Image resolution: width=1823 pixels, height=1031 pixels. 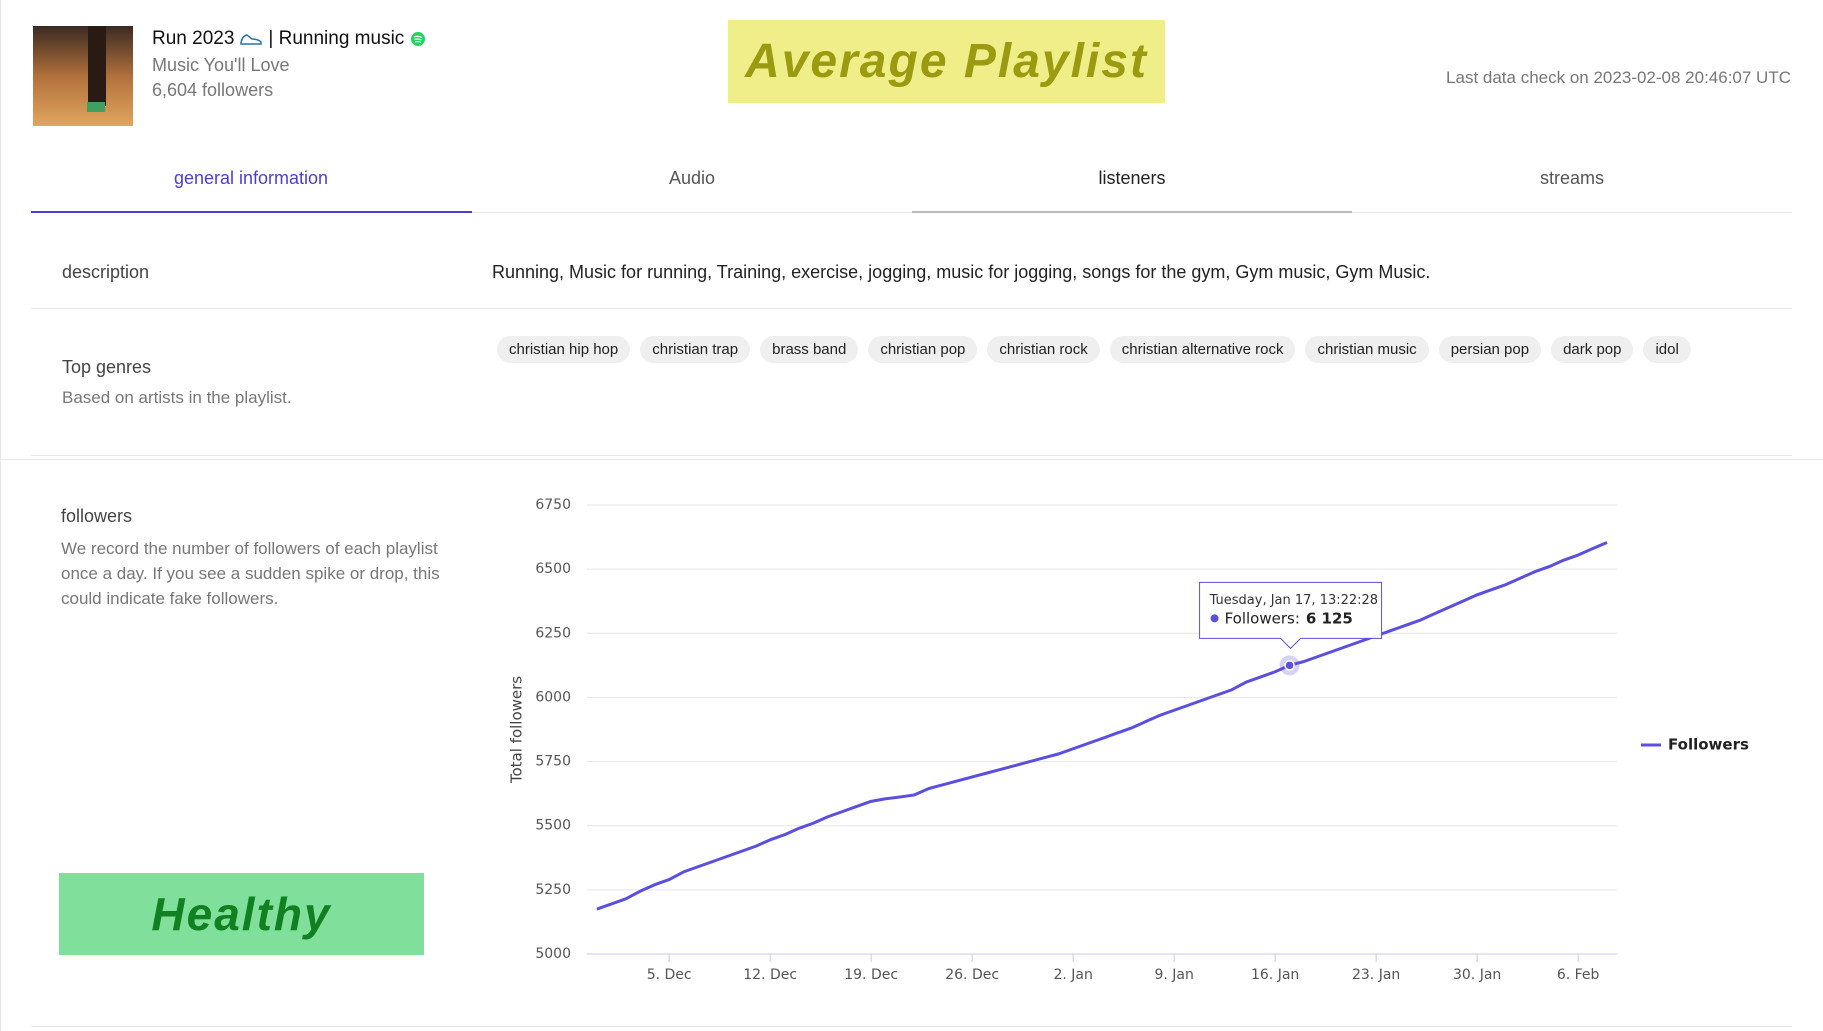 I want to click on genre-chip: brass band, so click(x=809, y=349).